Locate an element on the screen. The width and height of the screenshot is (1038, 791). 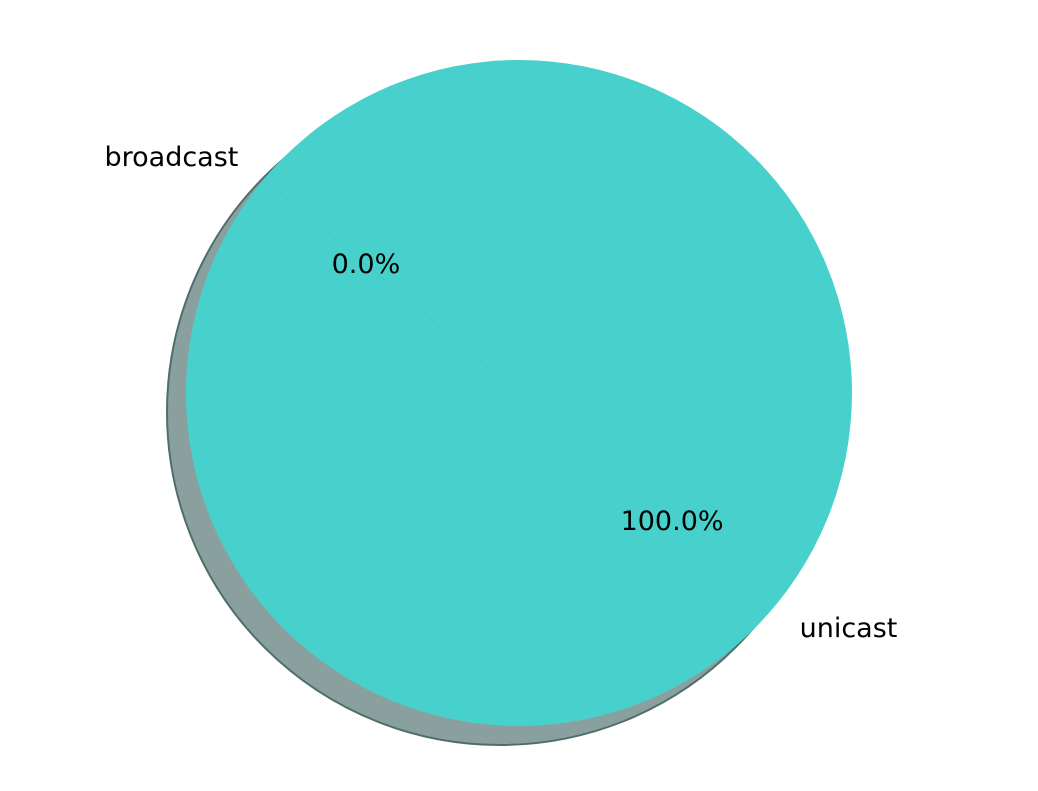
pie-pct-label-unicast: 100.0% is located at coordinates (672, 521).